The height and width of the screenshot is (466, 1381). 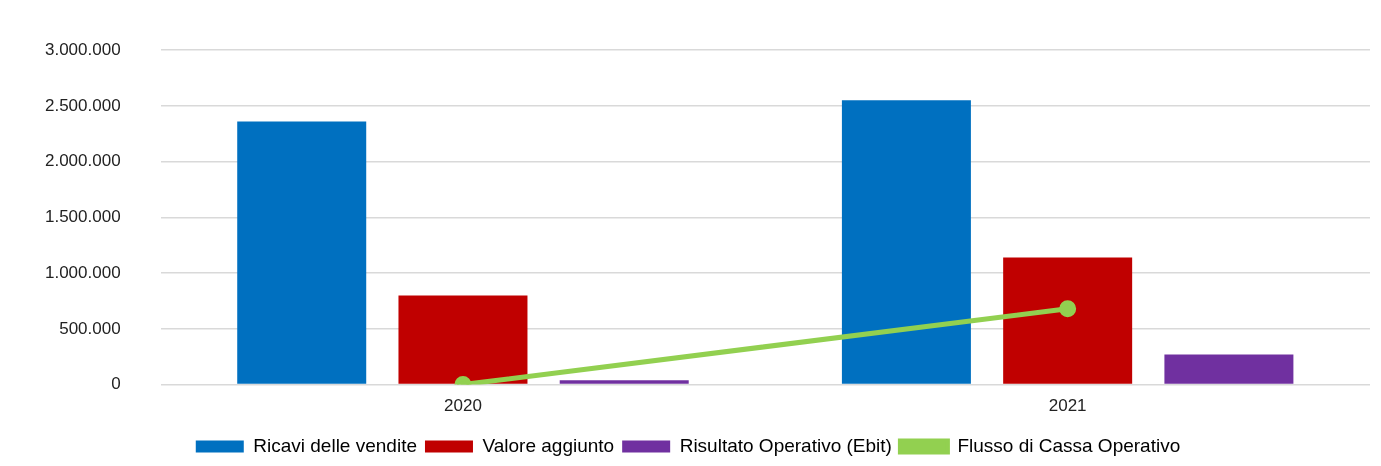 What do you see at coordinates (463, 406) in the screenshot?
I see `x-tick-label: 2020` at bounding box center [463, 406].